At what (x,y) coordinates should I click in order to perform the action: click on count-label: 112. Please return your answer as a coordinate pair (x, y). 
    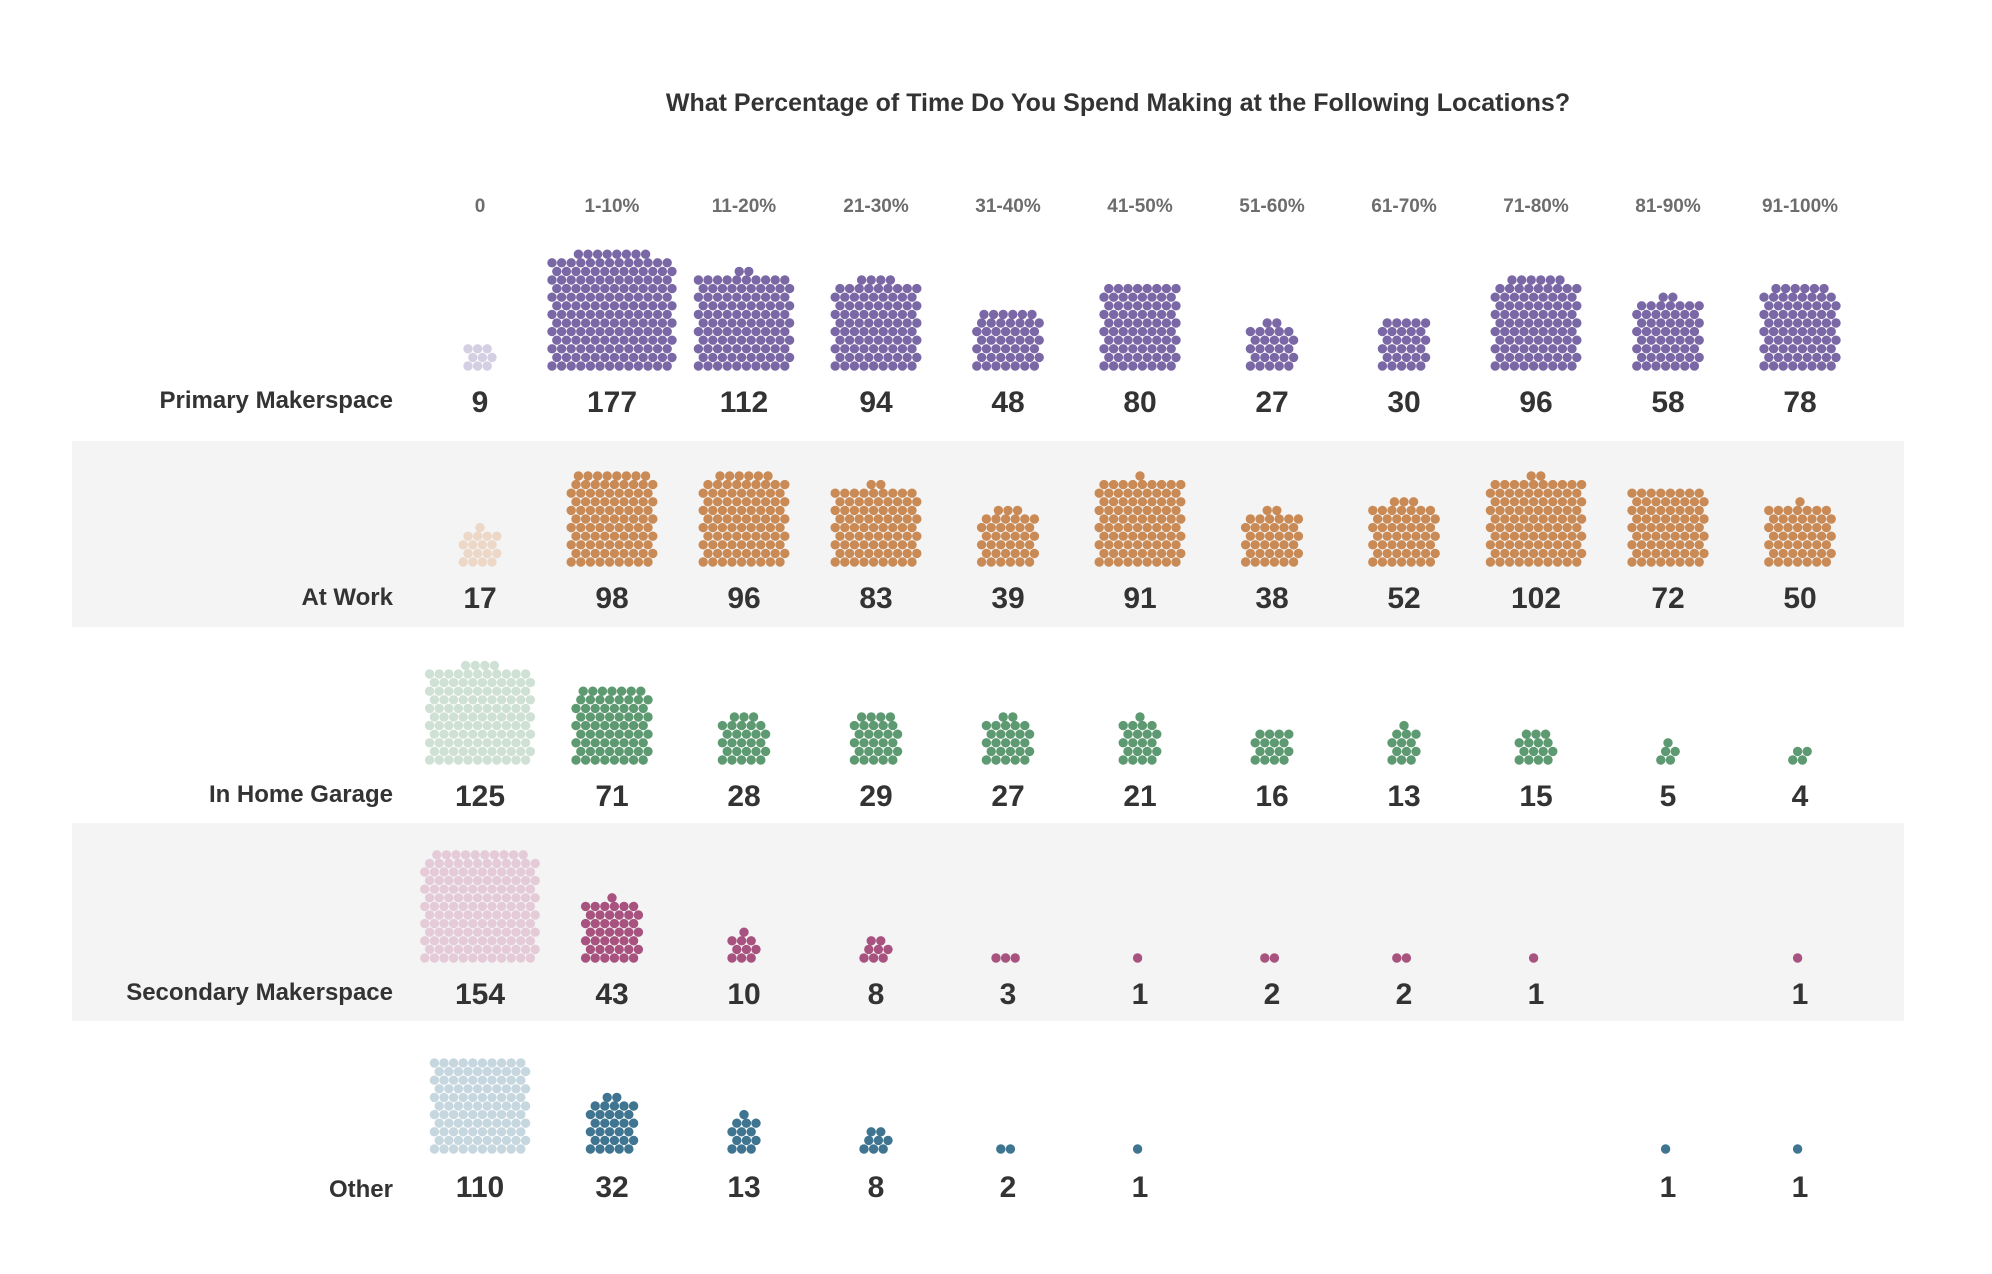
    Looking at the image, I should click on (744, 402).